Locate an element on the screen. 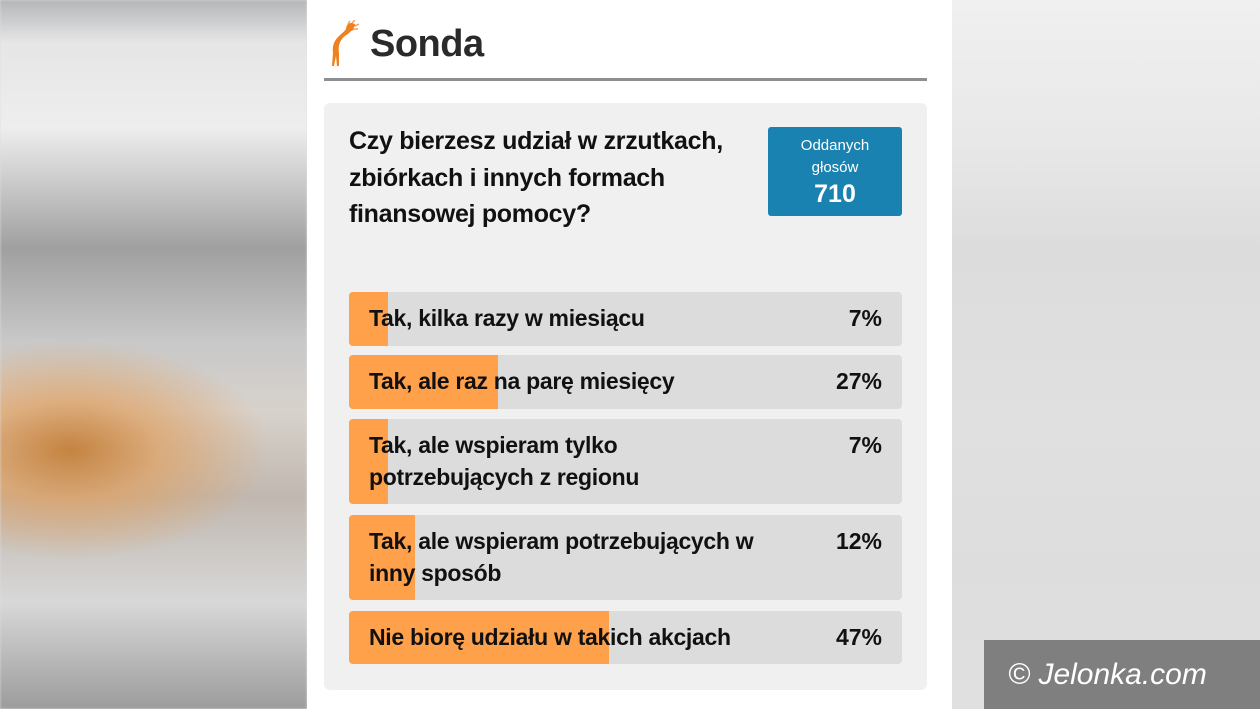 This screenshot has height=709, width=1260. poll-option-1: Tak, kilka razy w miesiącu 7% is located at coordinates (625, 319).